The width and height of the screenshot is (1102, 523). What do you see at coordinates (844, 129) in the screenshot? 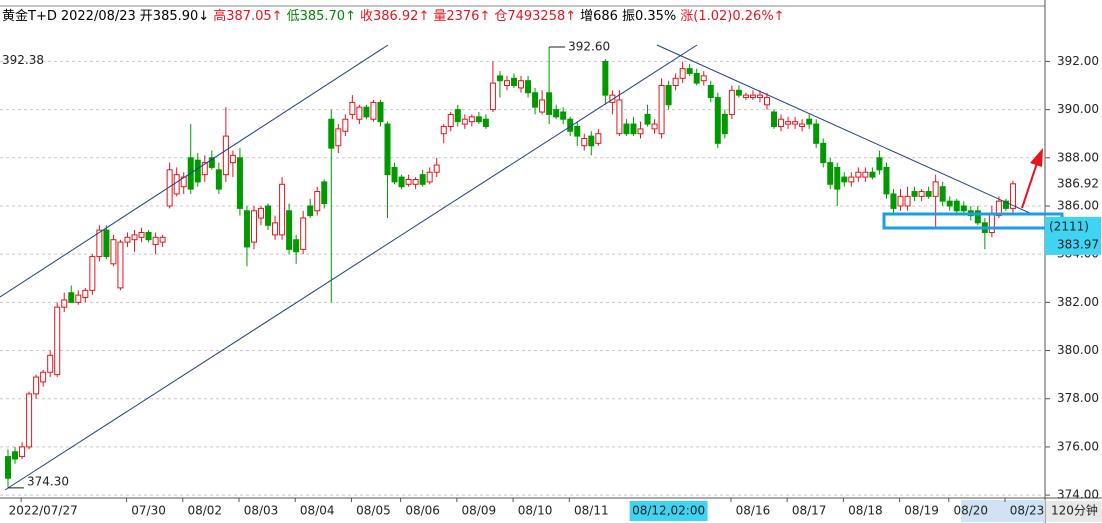
I see `downtrend-line` at bounding box center [844, 129].